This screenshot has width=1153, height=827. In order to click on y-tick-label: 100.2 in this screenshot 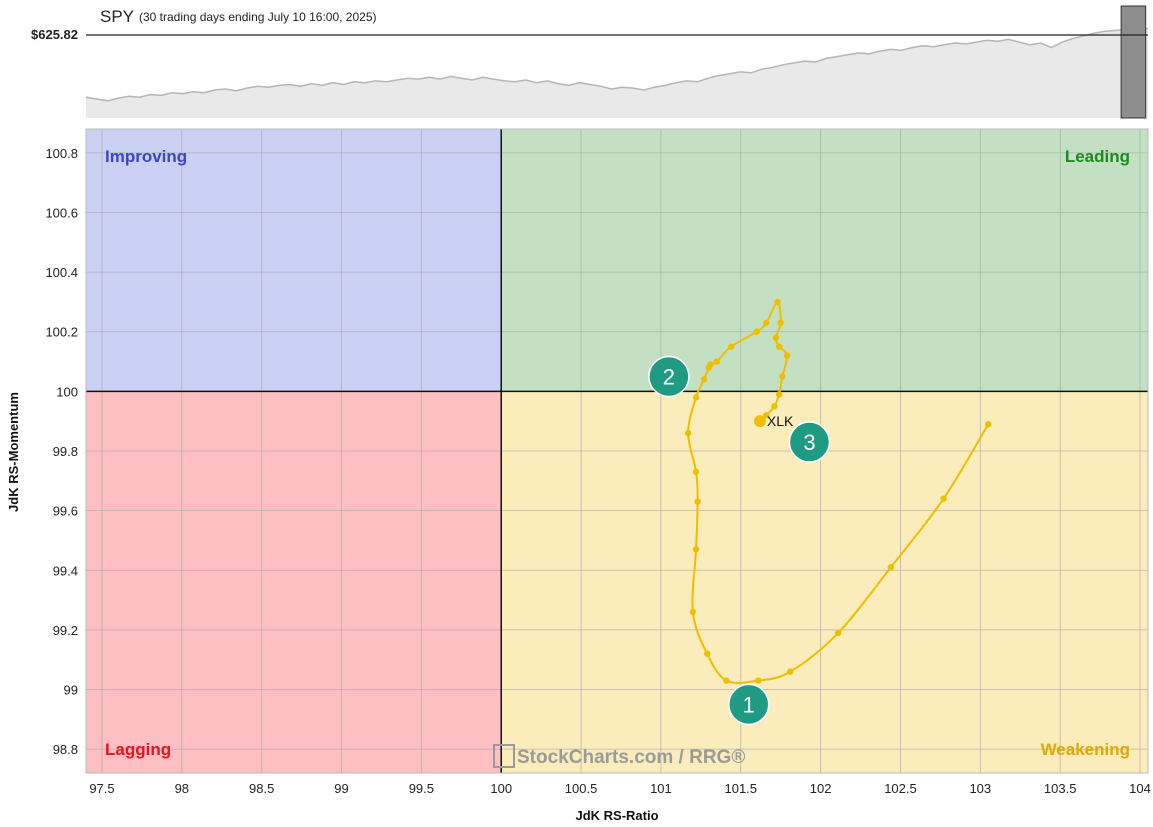, I will do `click(61, 332)`.